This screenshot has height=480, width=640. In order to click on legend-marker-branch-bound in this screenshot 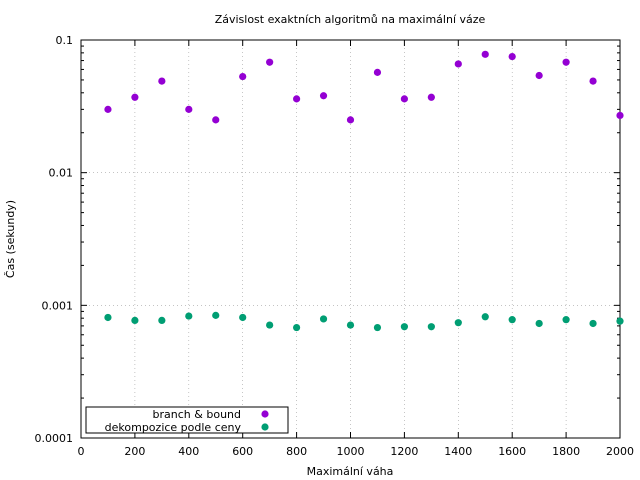, I will do `click(265, 414)`.